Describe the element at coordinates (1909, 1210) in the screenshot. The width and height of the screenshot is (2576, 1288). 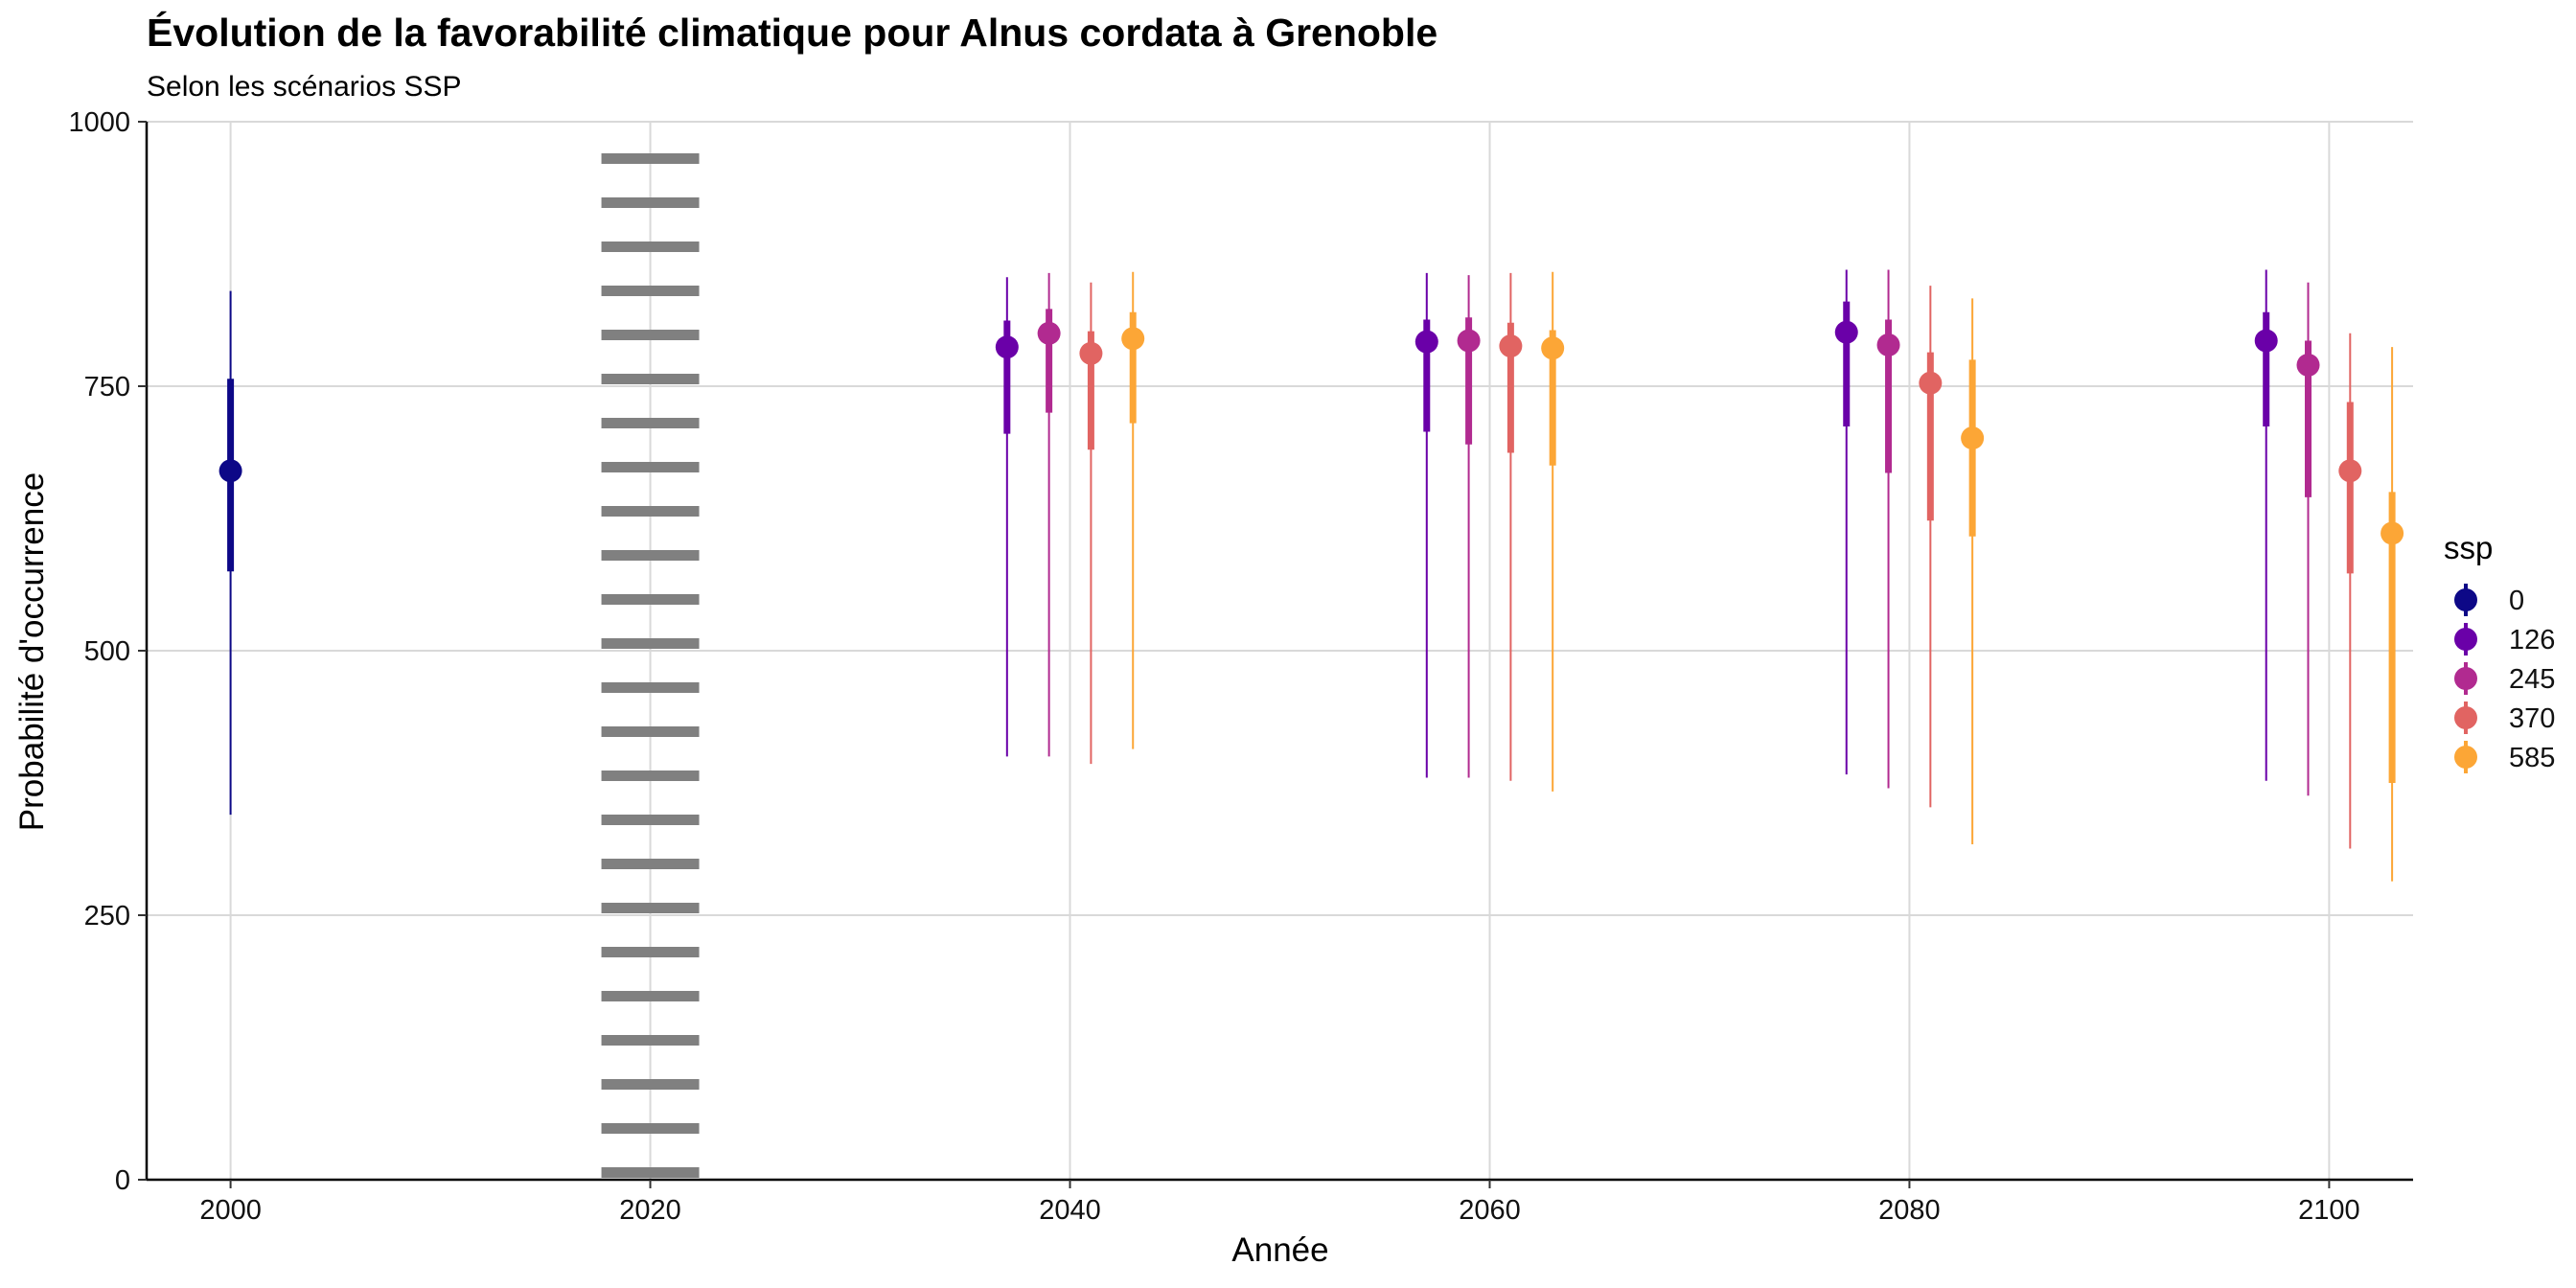
I see `x-tick-label-2080: 2080` at that location.